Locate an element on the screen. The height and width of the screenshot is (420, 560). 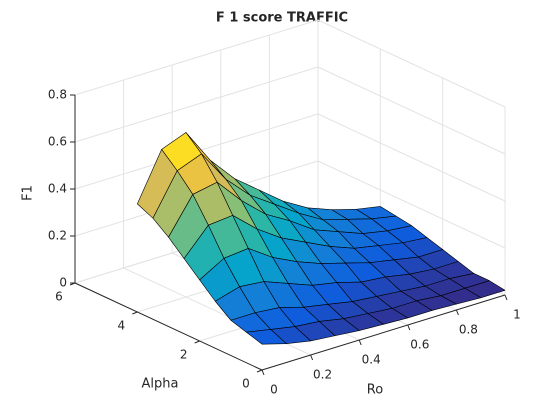
x-tick-label: 0.2 is located at coordinates (322, 375).